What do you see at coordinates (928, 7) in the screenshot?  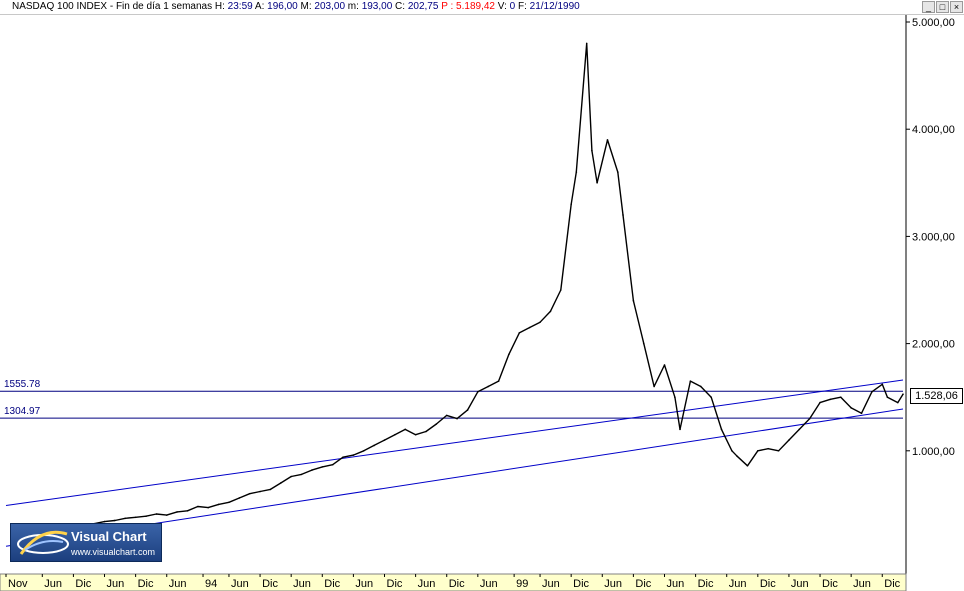 I see `minimize-button: _` at bounding box center [928, 7].